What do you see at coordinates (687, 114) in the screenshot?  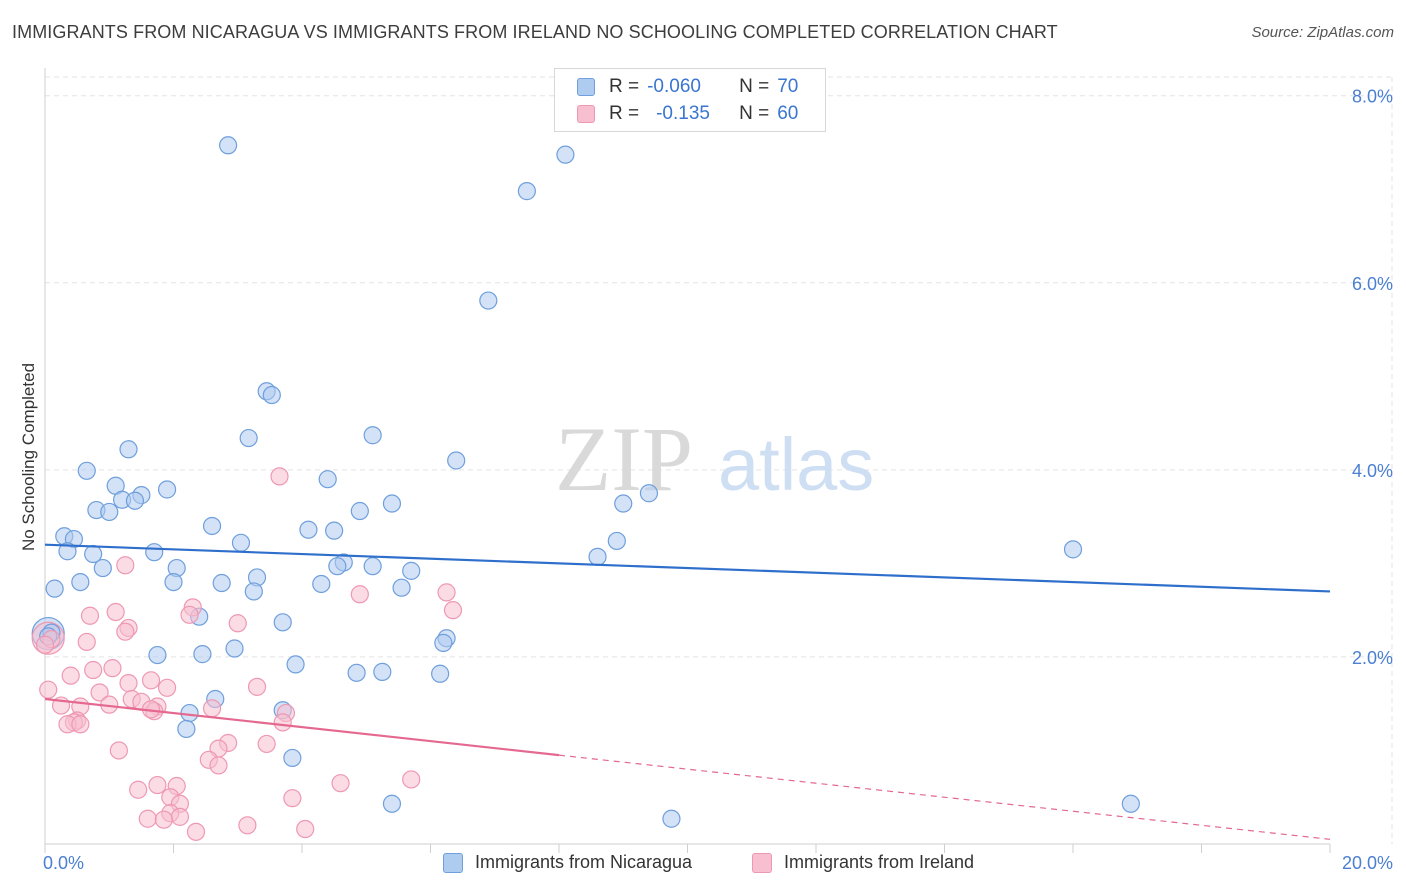 I see `legend-row-ireland: R = -0.135 N = 60` at bounding box center [687, 114].